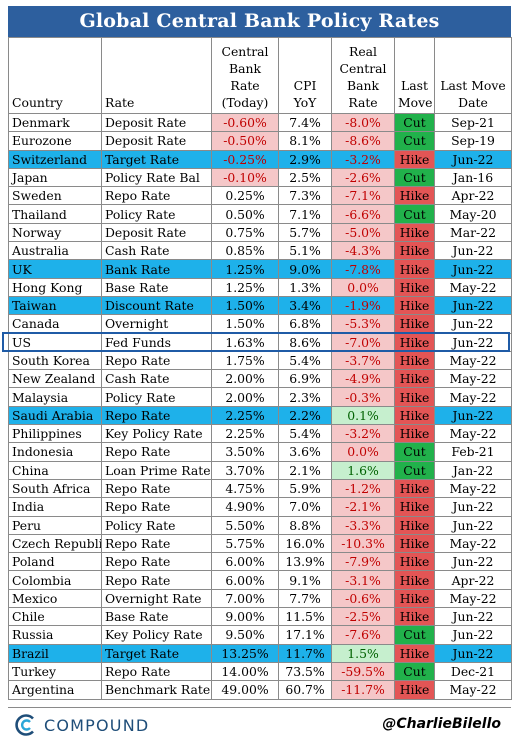 The height and width of the screenshot is (746, 520). Describe the element at coordinates (55, 415) in the screenshot. I see `country-cell: Saudi Arabia` at that location.